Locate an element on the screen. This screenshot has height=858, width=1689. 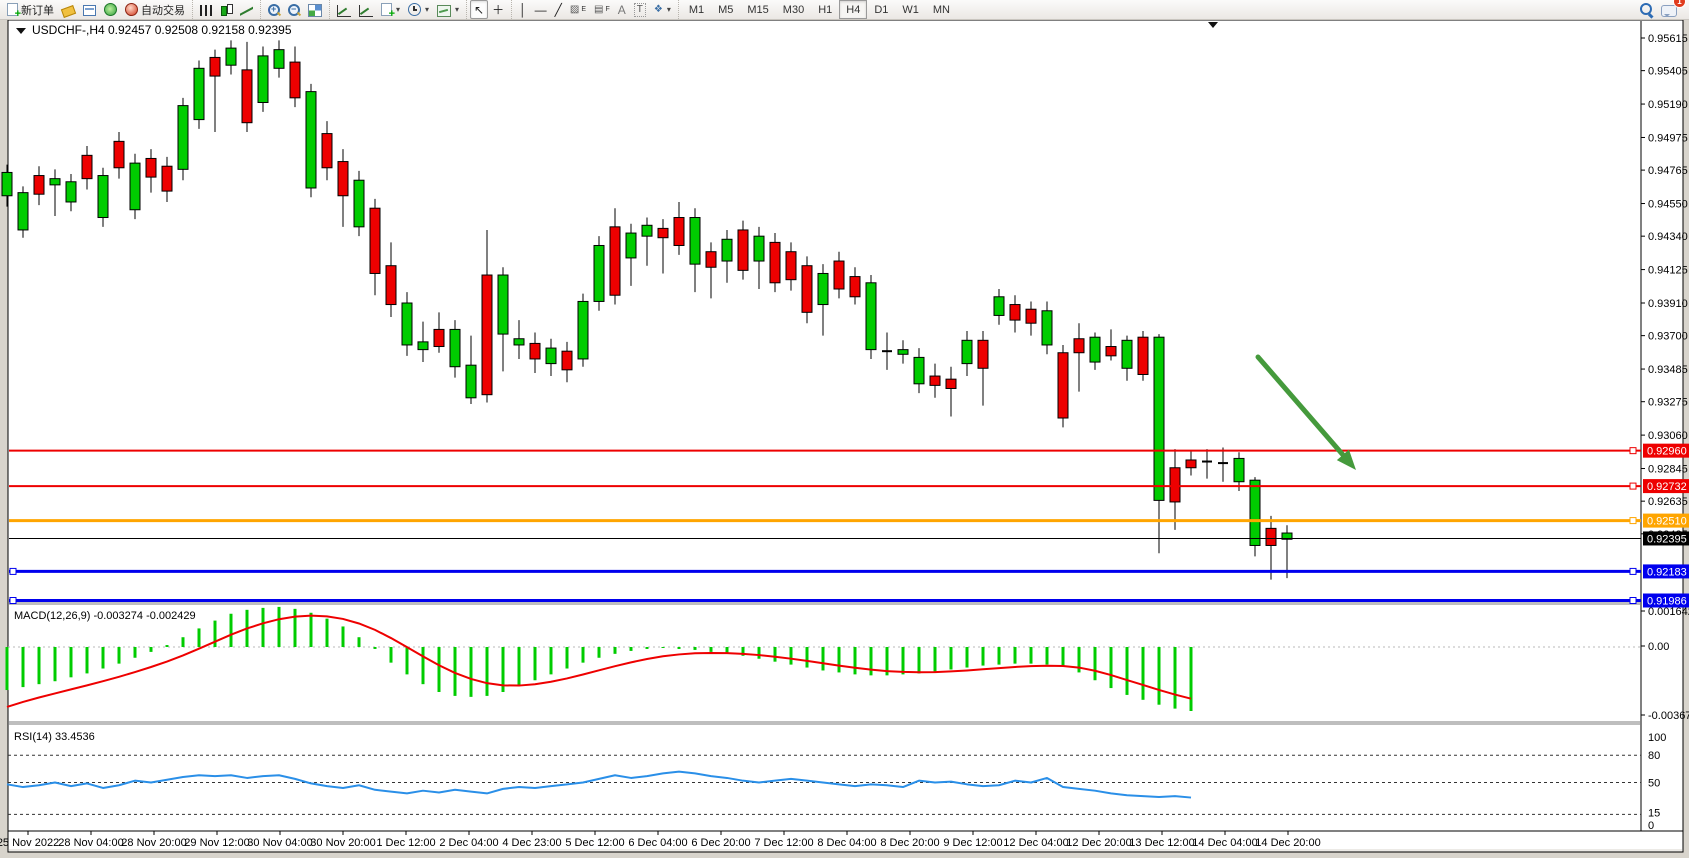
horizontal-line-tool-button: — is located at coordinates (541, 9).